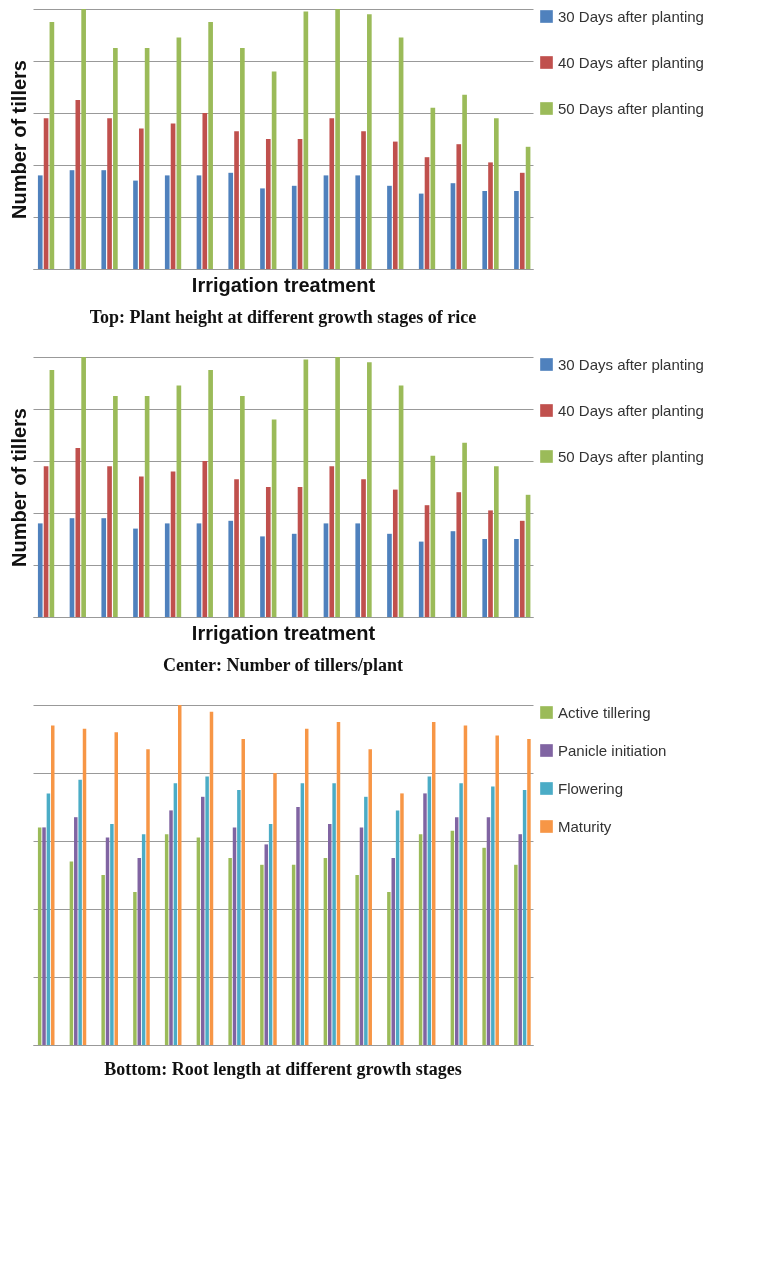 The width and height of the screenshot is (782, 1273). Describe the element at coordinates (631, 364) in the screenshot. I see `legend-label: 30 Days after planting` at that location.